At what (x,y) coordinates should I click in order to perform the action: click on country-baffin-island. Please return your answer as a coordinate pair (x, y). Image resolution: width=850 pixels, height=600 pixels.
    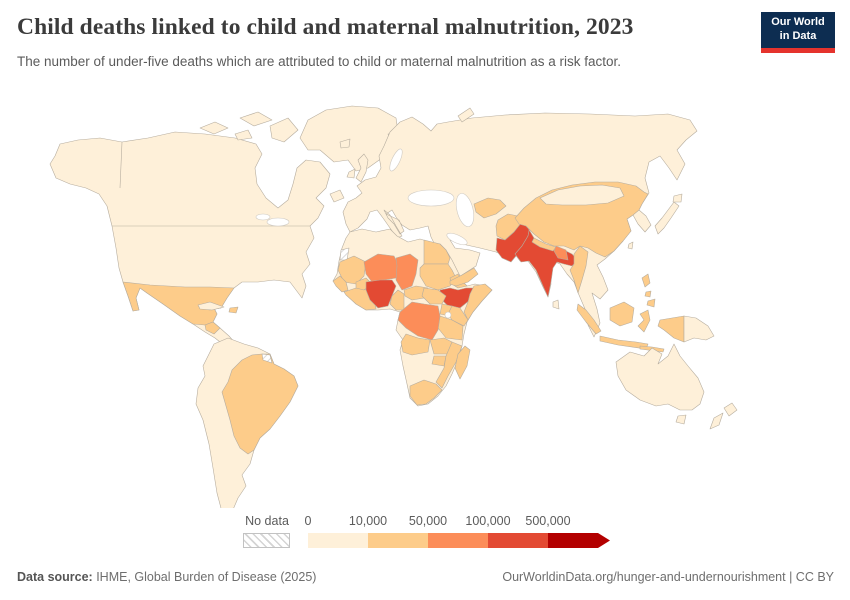
    Looking at the image, I should click on (284, 130).